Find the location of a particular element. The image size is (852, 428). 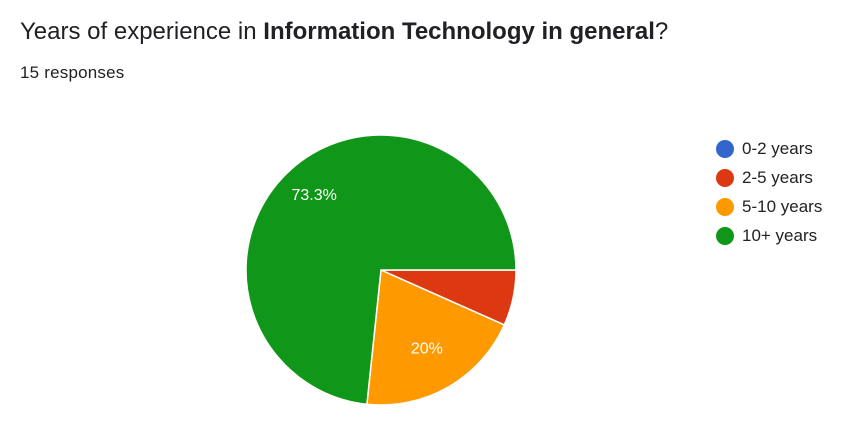

title-suffix: ? is located at coordinates (661, 31).